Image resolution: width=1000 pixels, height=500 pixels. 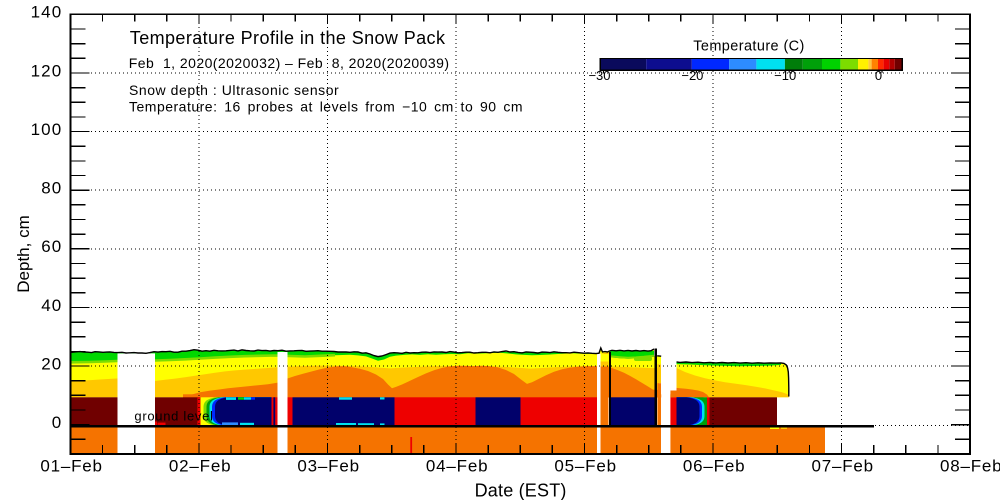 I want to click on svg-text:Temperature Profile in the Sno: Temperature Profile in the Snow Pack, so click(x=288, y=38).